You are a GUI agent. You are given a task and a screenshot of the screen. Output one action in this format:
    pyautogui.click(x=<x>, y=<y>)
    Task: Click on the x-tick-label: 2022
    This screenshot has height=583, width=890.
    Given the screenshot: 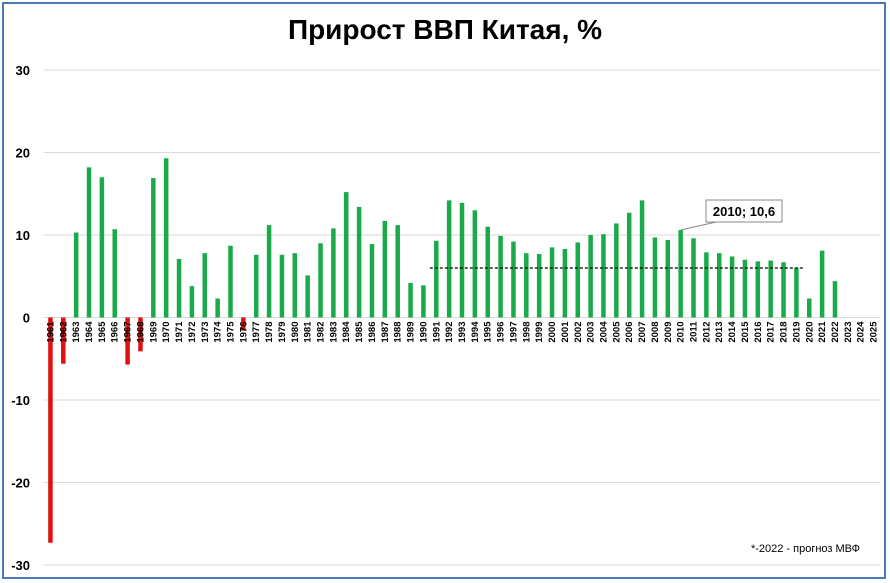 What is the action you would take?
    pyautogui.click(x=835, y=332)
    